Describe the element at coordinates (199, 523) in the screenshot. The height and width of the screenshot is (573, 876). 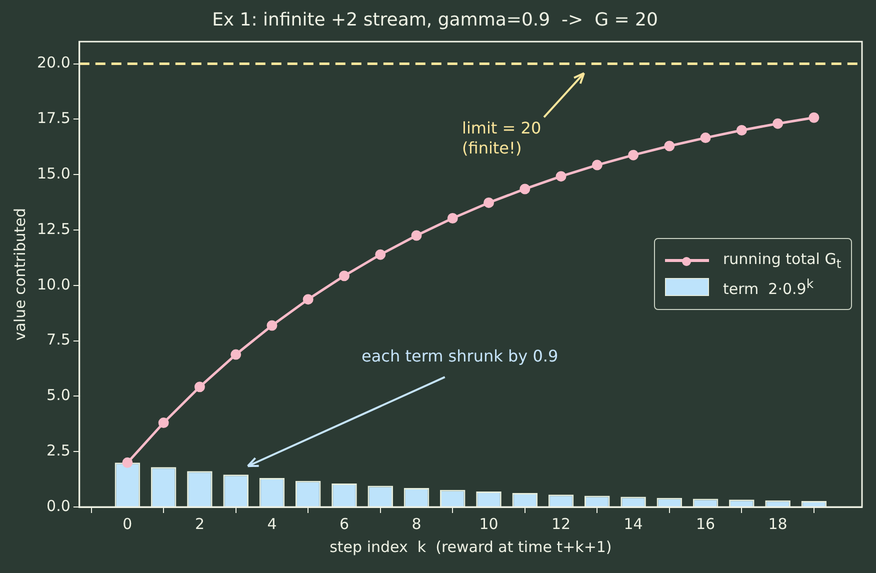
I see `x-tick-label: 2` at that location.